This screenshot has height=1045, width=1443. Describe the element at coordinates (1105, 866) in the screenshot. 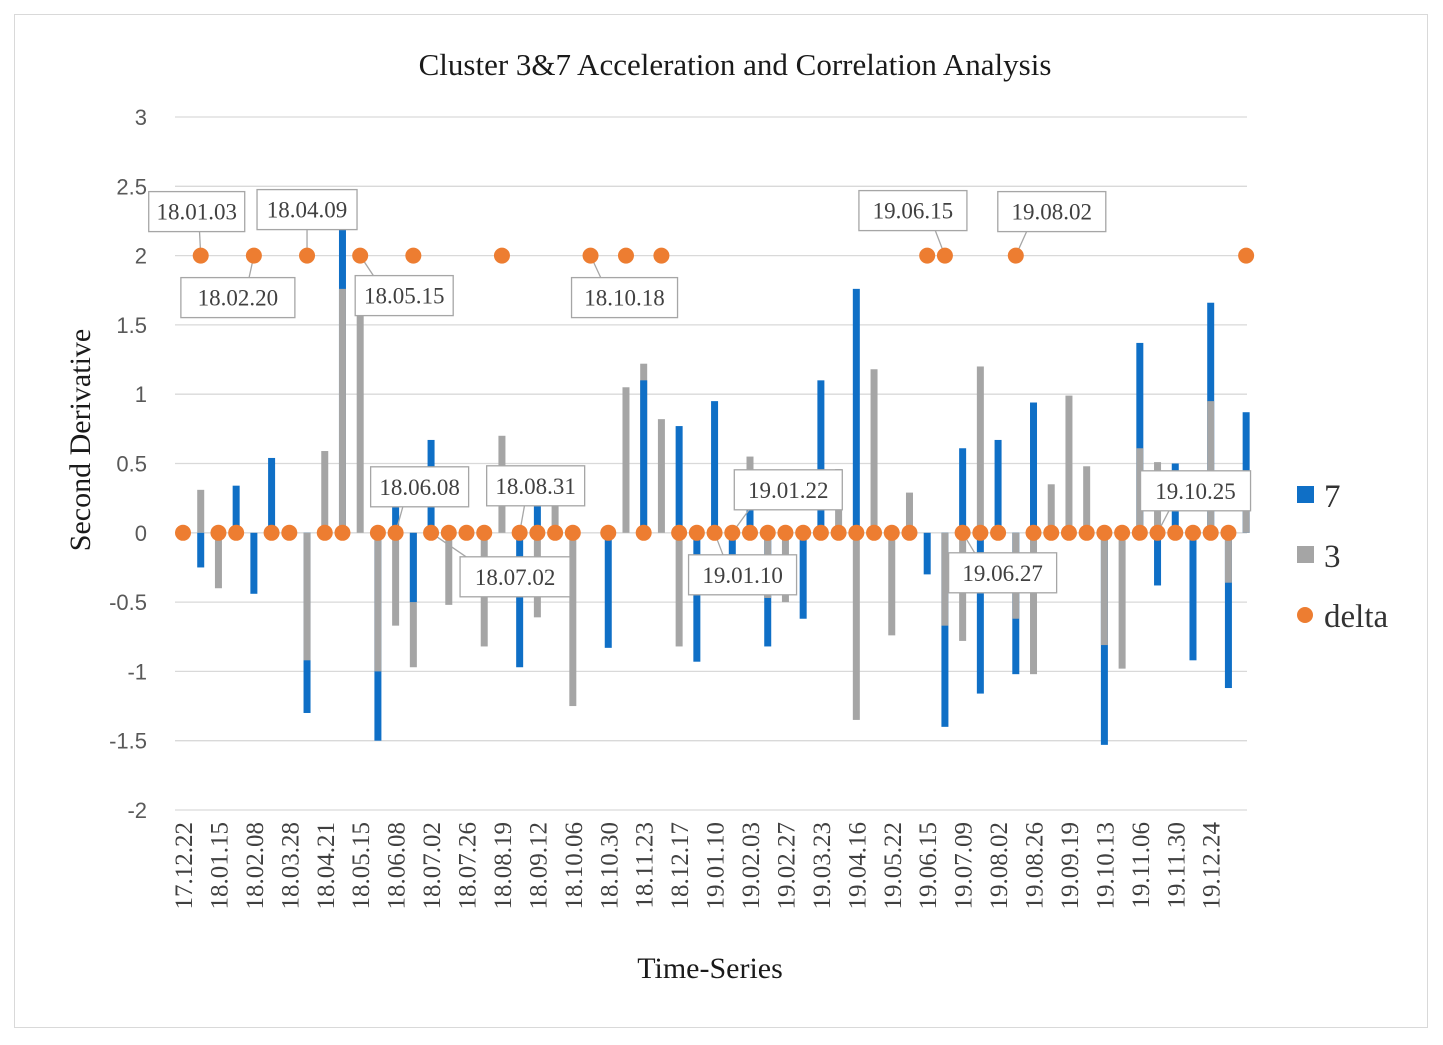

I see `x-tick-label: 19.10.13` at that location.